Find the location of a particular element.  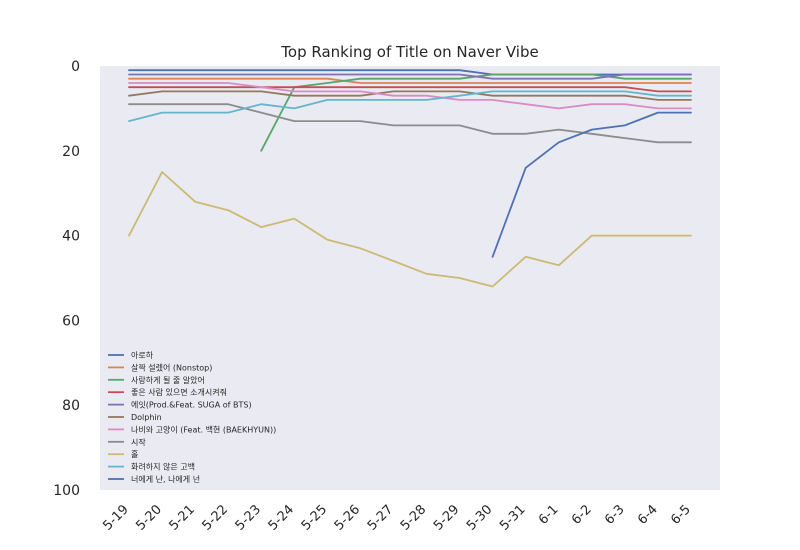

x-tick-label: 6-3 is located at coordinates (615, 515).